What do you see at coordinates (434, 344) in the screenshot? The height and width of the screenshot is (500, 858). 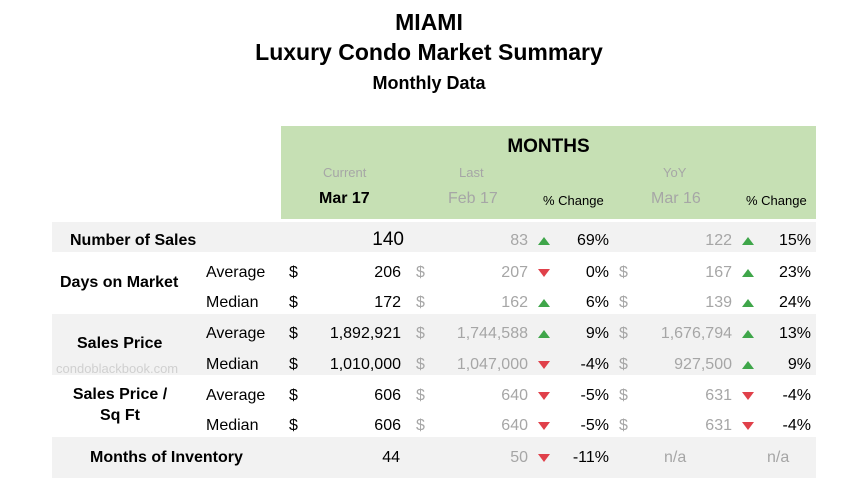 I see `band-sales-price` at bounding box center [434, 344].